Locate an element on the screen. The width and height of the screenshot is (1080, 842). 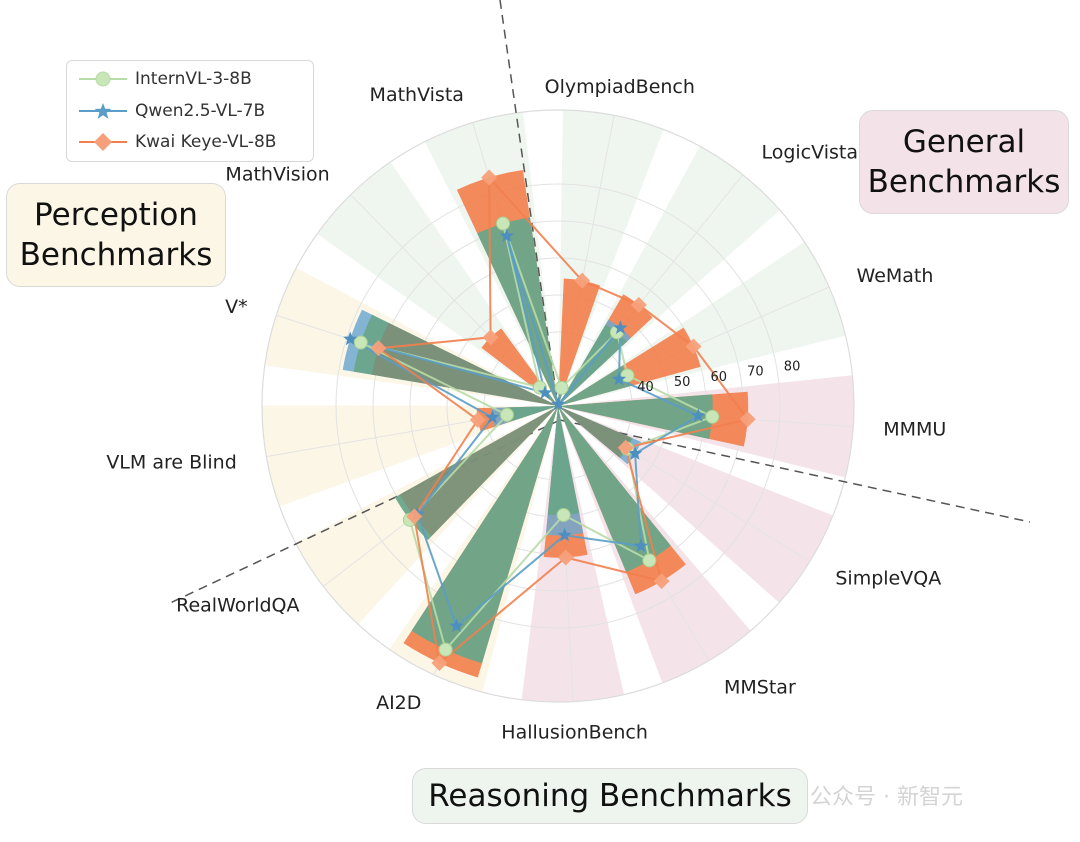
legend-item-internvl: InternVL-3-8B is located at coordinates (164, 79).